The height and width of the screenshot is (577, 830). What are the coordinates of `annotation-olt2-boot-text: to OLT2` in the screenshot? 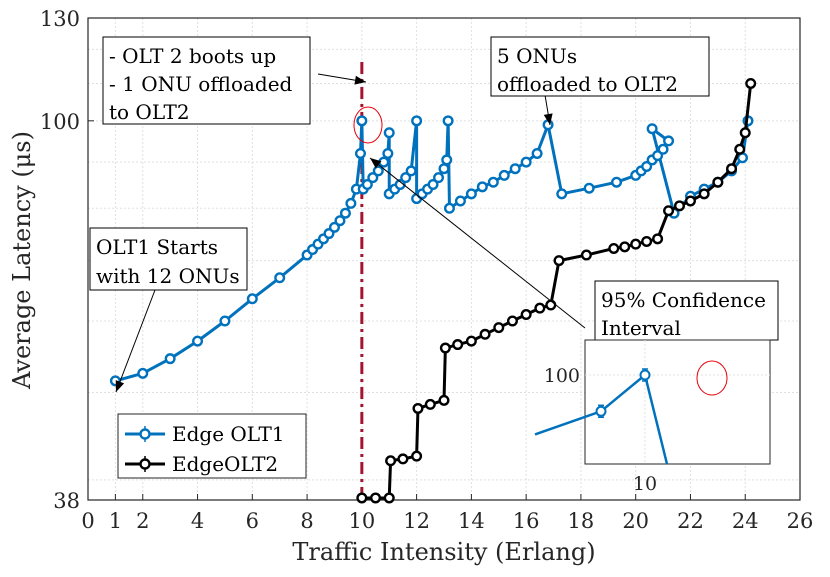 It's located at (149, 112).